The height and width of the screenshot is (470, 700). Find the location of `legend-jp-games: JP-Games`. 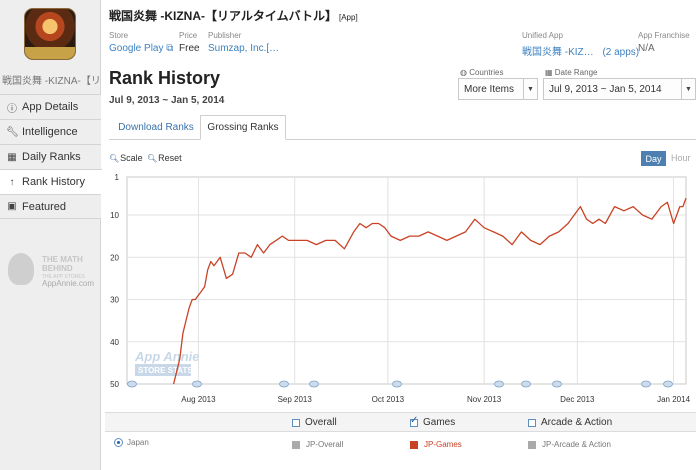

legend-jp-games: JP-Games is located at coordinates (436, 444).